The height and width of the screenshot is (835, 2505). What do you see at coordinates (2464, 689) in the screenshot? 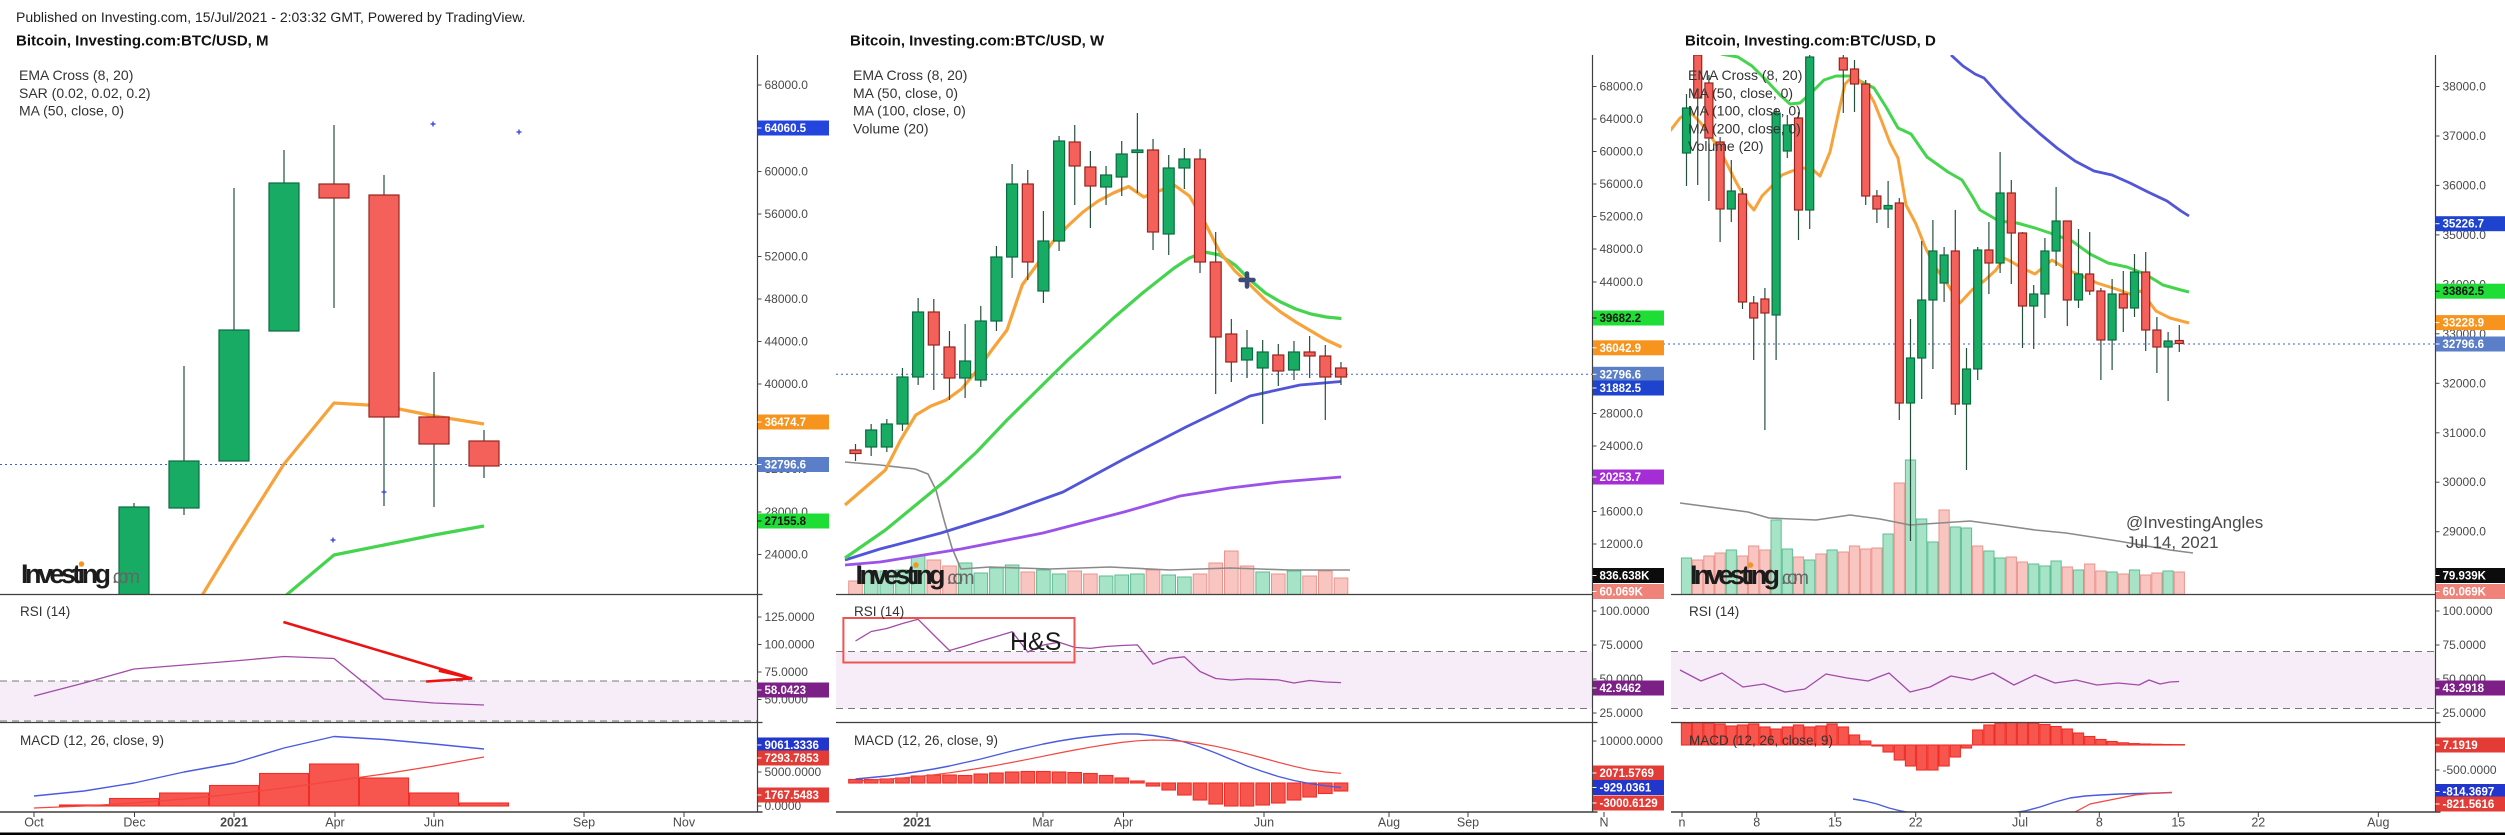
I see `svg-text: 43.2918` at bounding box center [2464, 689].